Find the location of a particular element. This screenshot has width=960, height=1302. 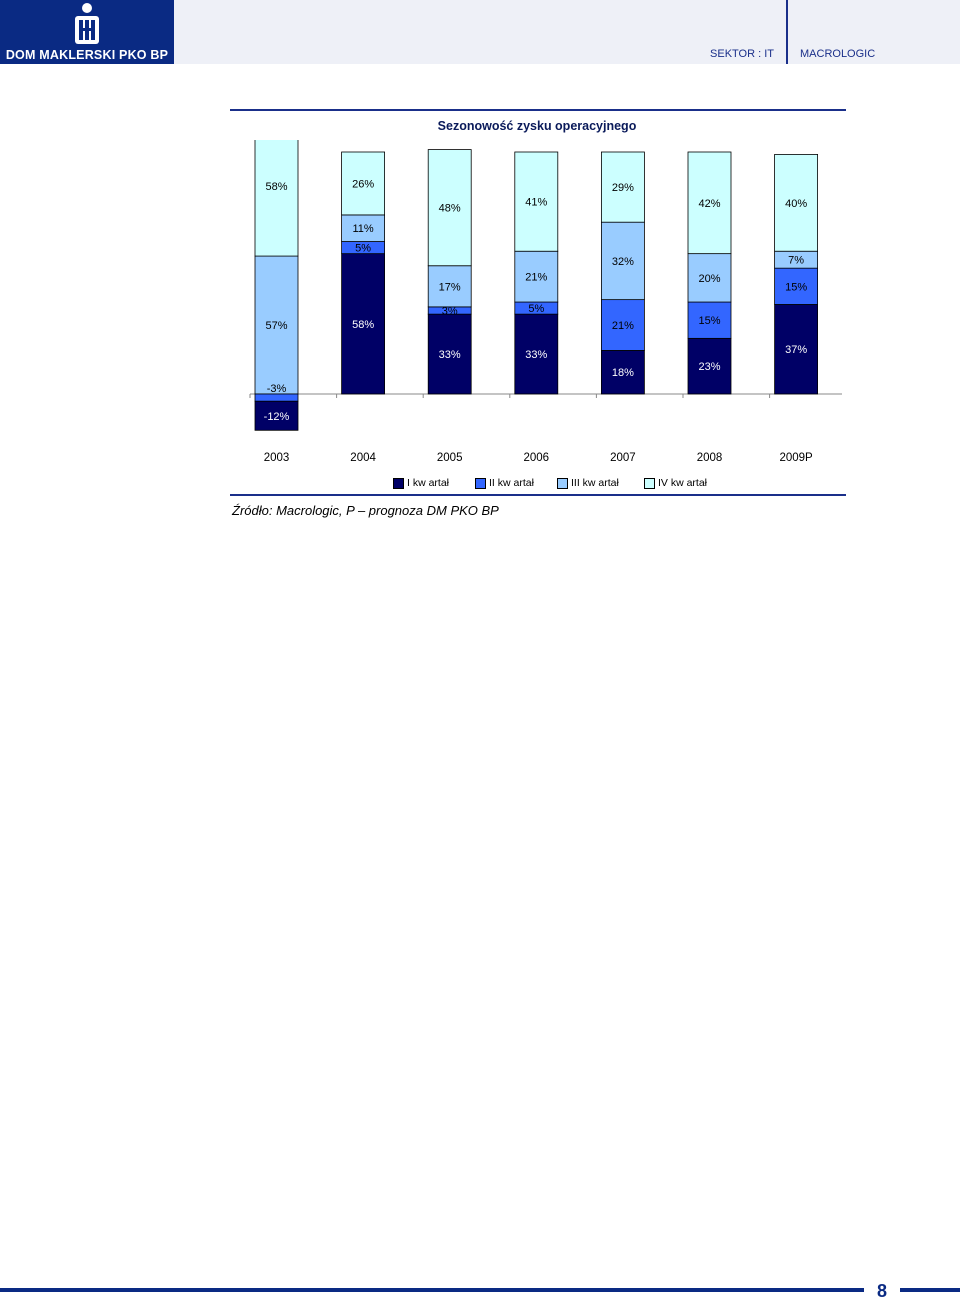

legend-item-q1: I kw artał is located at coordinates (421, 483).